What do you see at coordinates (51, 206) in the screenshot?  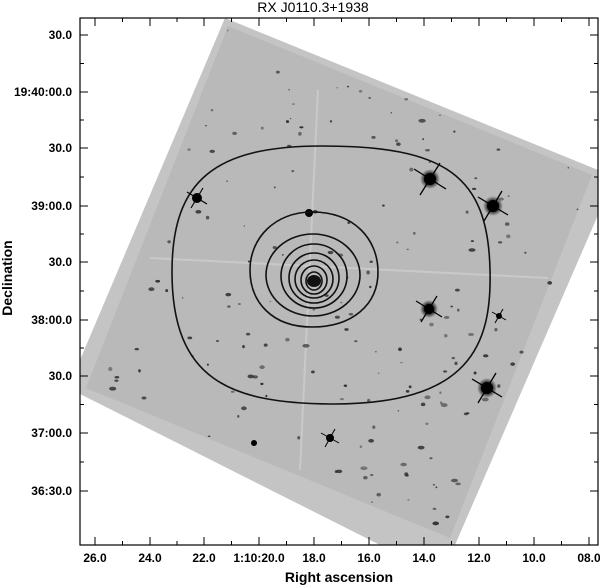 I see `y-tick-label: 39:00.0` at bounding box center [51, 206].